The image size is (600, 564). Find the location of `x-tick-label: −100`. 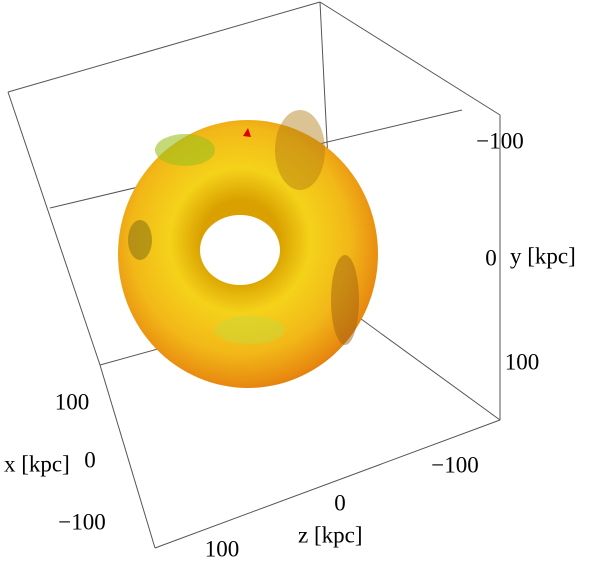

x-tick-label: −100 is located at coordinates (81, 521).